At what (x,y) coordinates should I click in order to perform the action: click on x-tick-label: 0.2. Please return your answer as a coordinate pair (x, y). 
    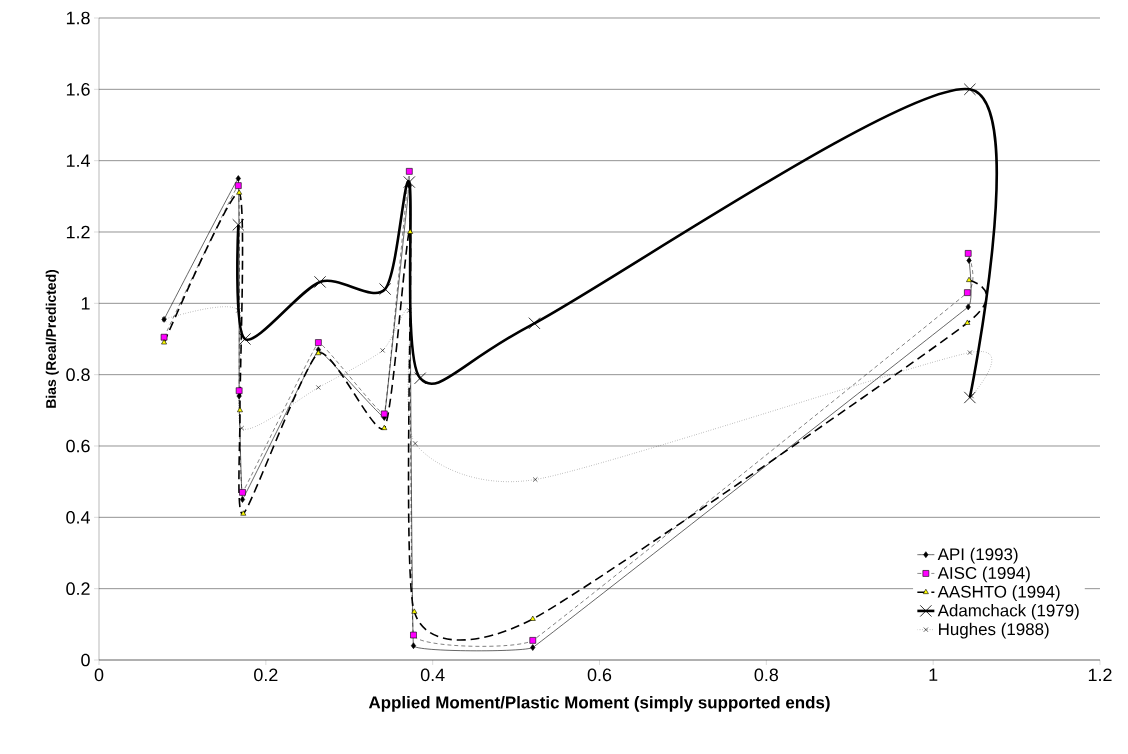
    Looking at the image, I should click on (266, 675).